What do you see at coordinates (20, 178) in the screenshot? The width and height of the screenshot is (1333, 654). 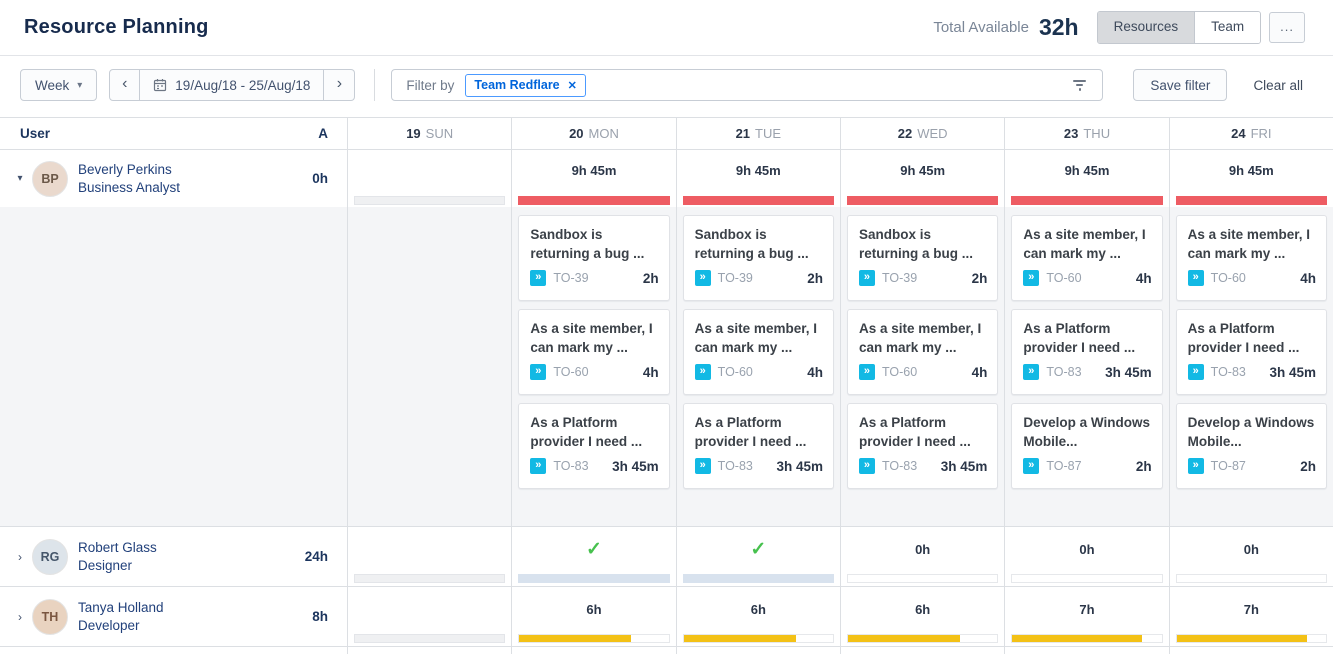 I see `collapse-caret-icon: ▾` at bounding box center [20, 178].